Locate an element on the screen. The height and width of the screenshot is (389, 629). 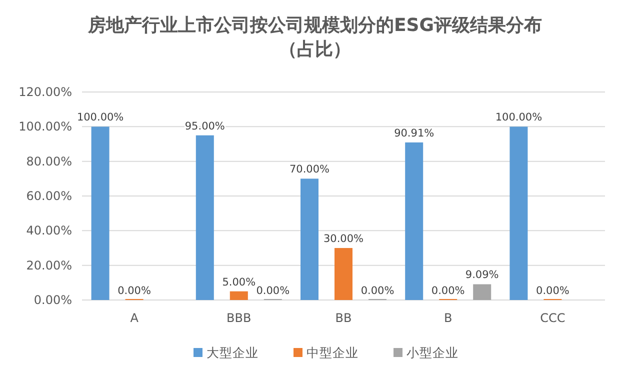
data-label: 70.00% is located at coordinates (309, 170).